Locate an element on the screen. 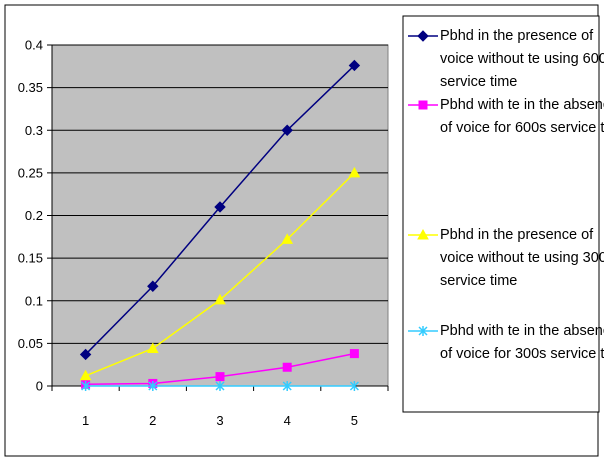  legend-entry-text: of voice for 600s service time is located at coordinates (522, 128).